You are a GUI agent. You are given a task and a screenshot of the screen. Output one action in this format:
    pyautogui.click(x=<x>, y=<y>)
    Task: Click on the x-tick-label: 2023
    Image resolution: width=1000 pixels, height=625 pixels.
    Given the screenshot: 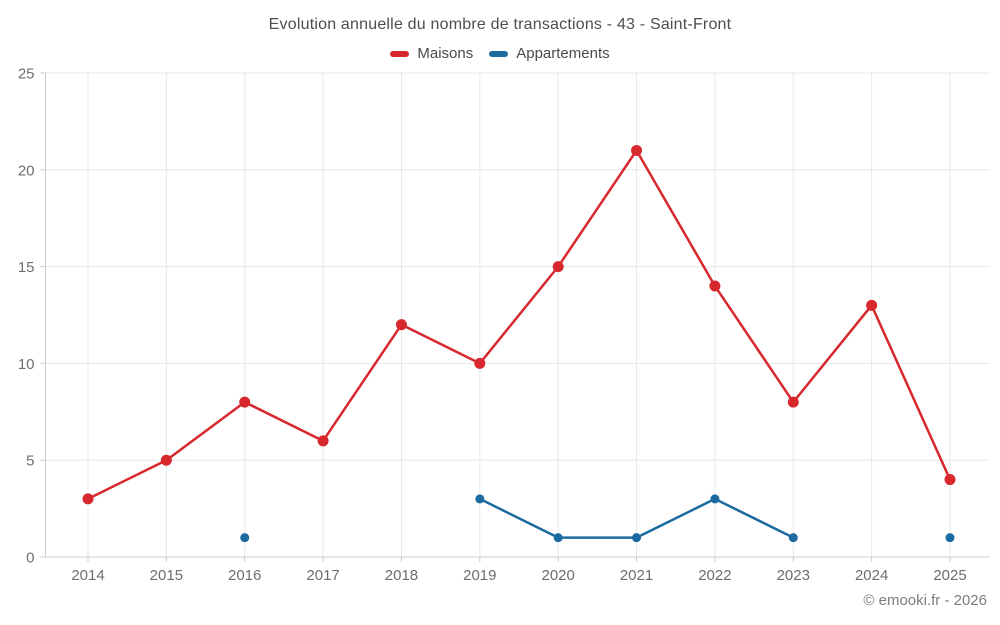 What is the action you would take?
    pyautogui.click(x=793, y=575)
    